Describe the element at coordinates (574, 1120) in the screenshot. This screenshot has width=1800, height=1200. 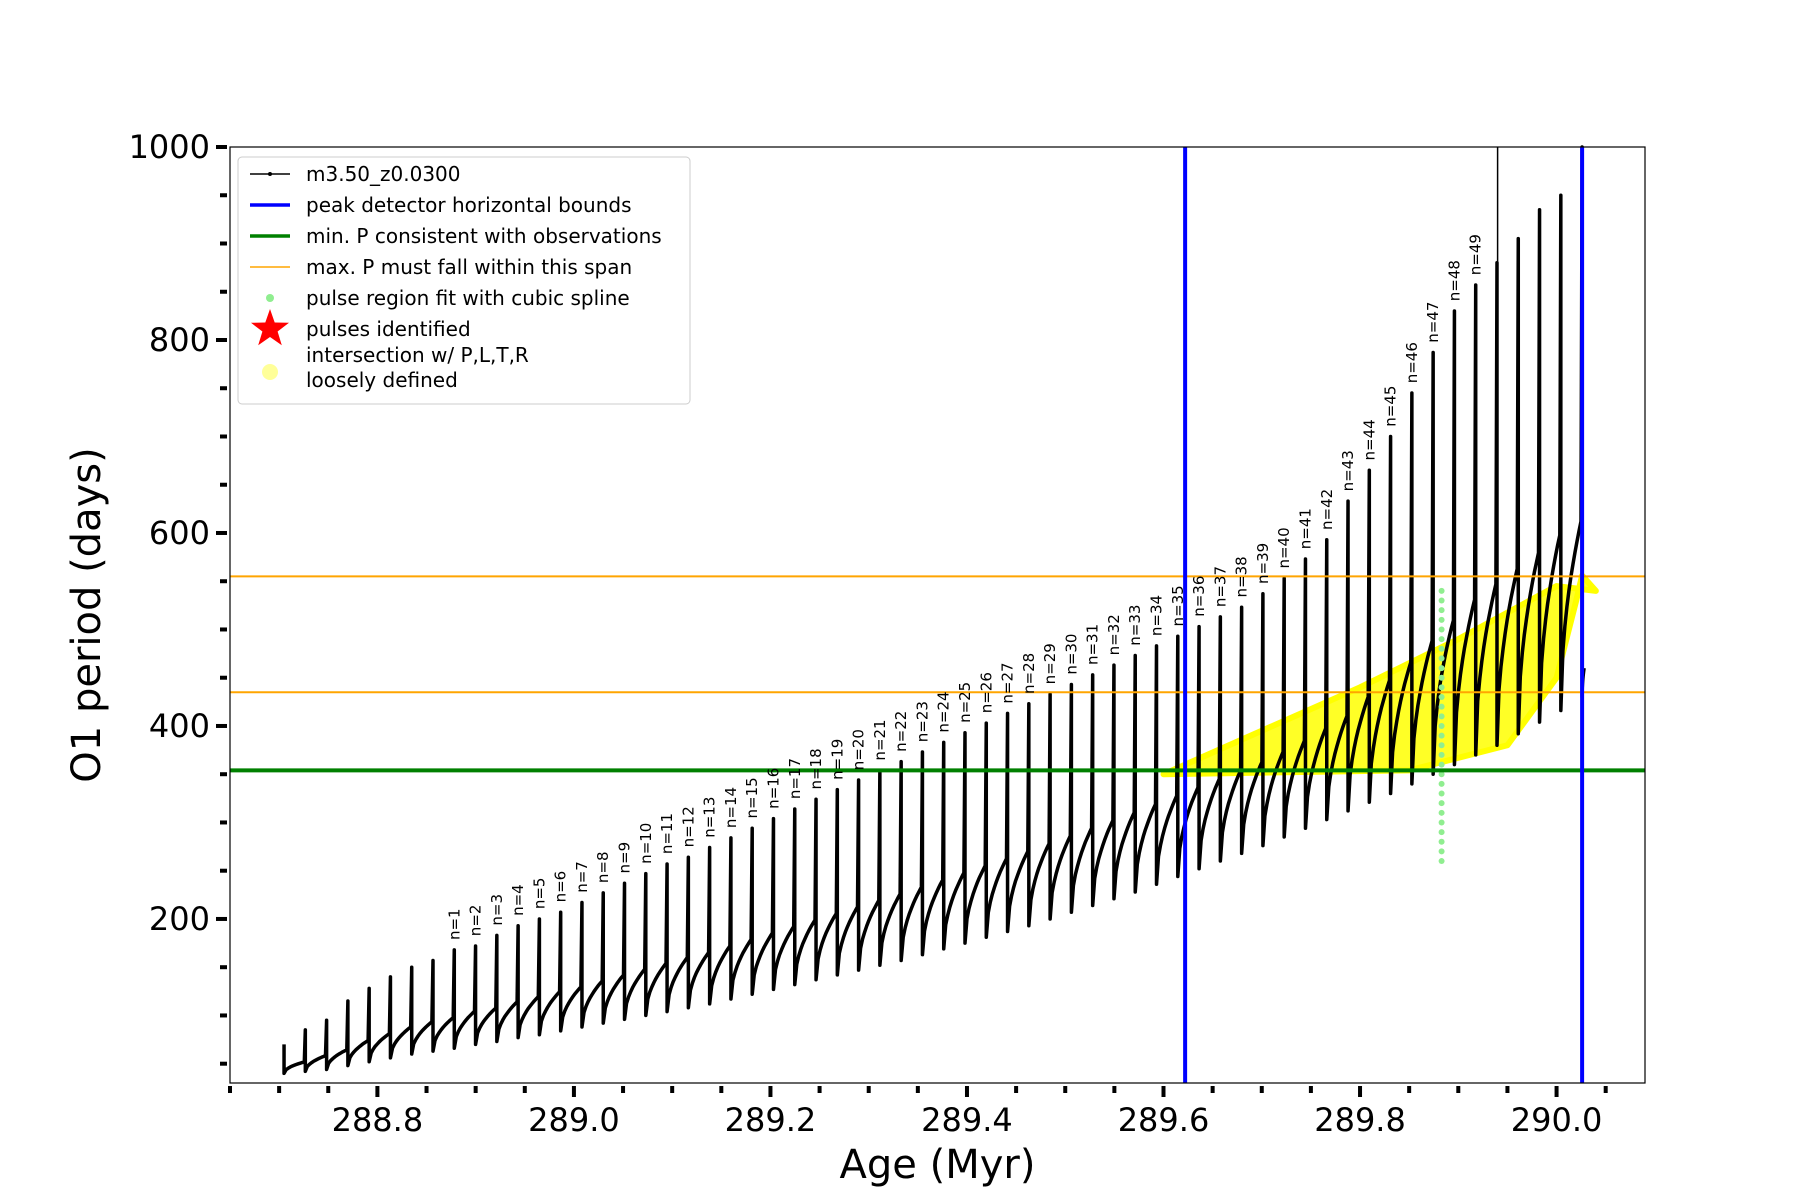
I see `x-tick-label: 289.0` at that location.